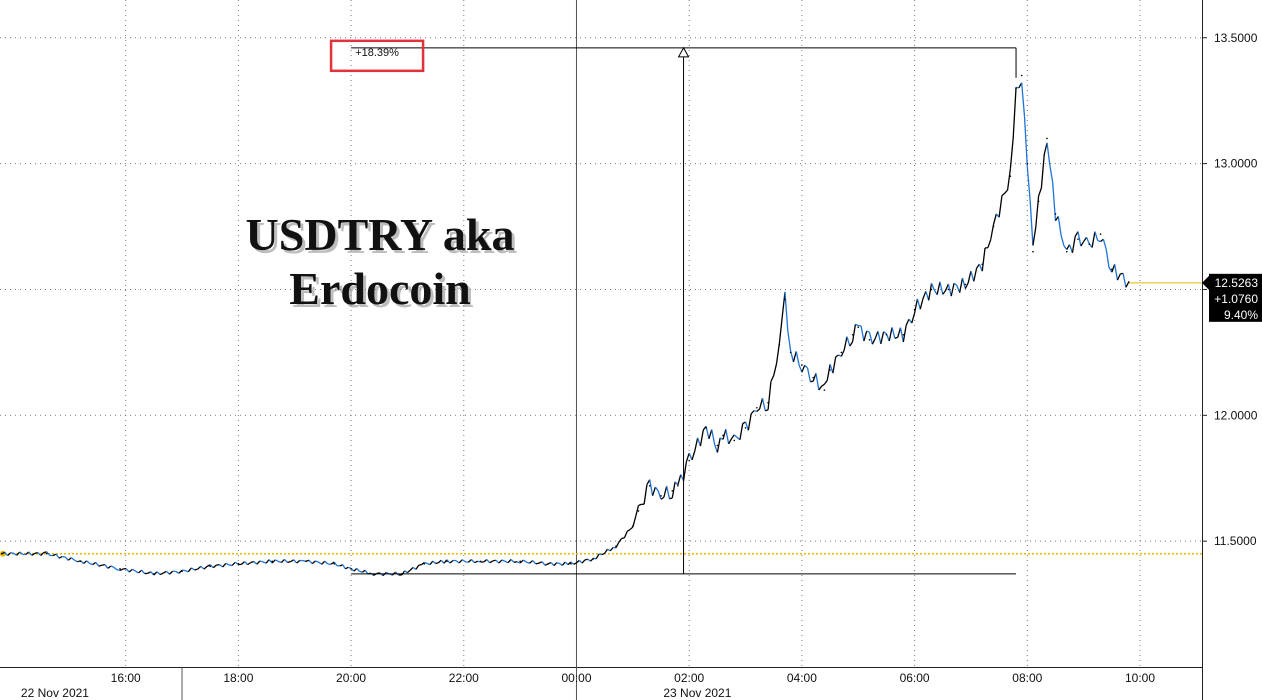 Image resolution: width=1262 pixels, height=700 pixels. Describe the element at coordinates (380, 234) in the screenshot. I see `chart-title-line: USDTRY aka` at that location.